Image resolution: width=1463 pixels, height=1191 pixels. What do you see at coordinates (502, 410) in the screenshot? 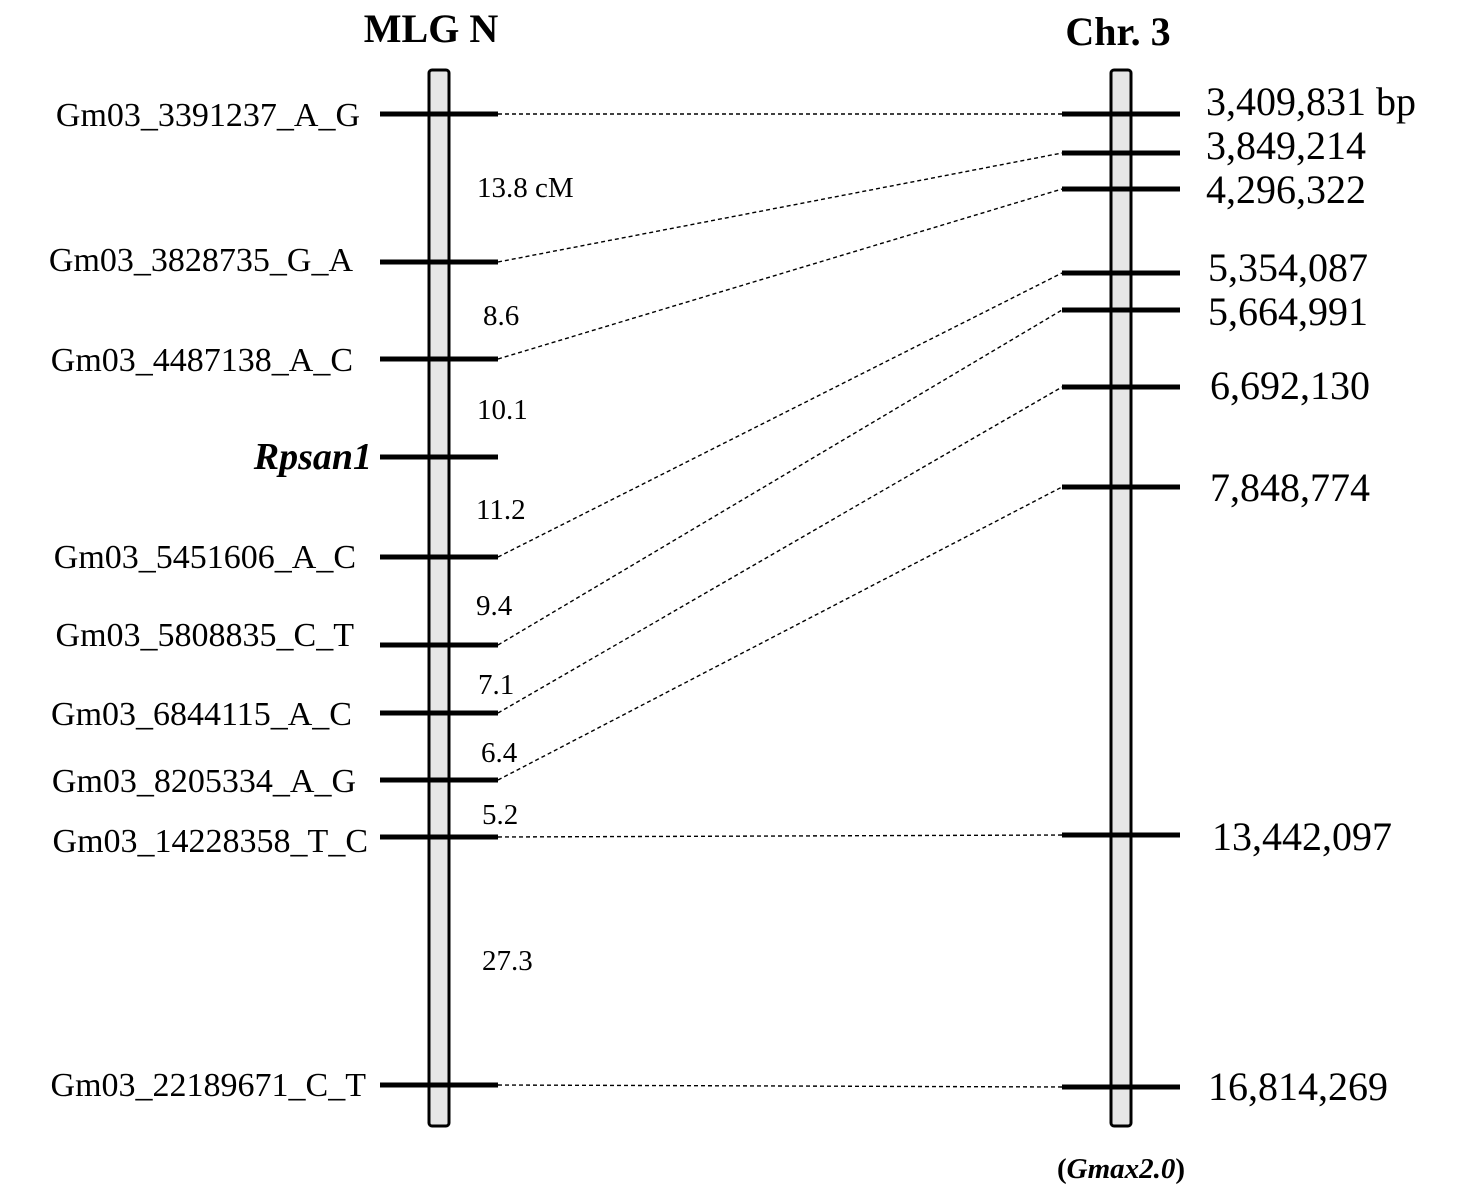
I see `interval-distance: 10.1` at bounding box center [502, 410].